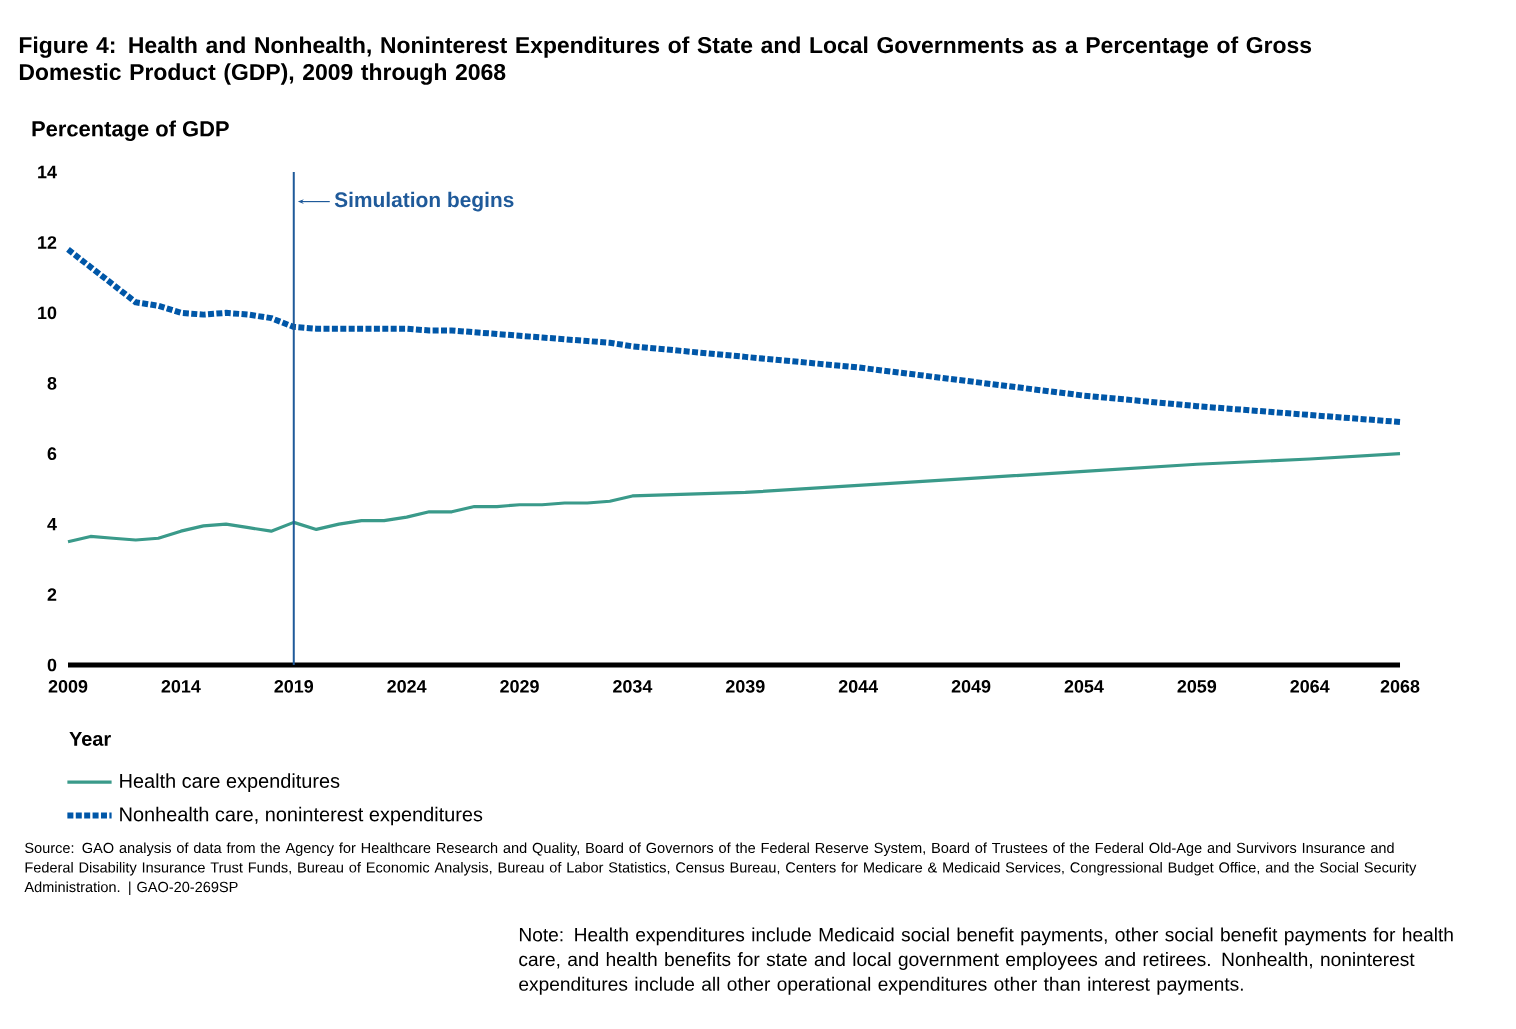 The image size is (1516, 1029). Describe the element at coordinates (130, 130) in the screenshot. I see `y-axis-title: Percentage of GDP` at that location.